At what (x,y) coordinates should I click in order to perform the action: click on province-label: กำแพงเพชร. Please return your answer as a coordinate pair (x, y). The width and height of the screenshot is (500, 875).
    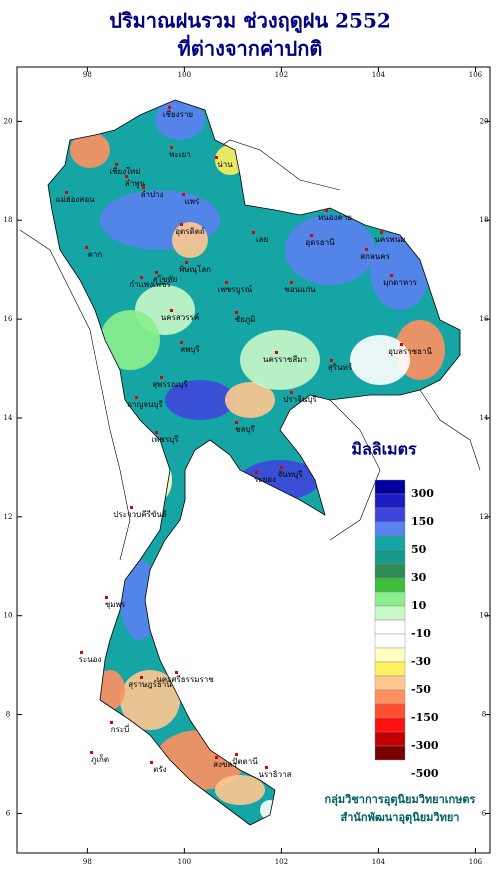
    Looking at the image, I should click on (150, 284).